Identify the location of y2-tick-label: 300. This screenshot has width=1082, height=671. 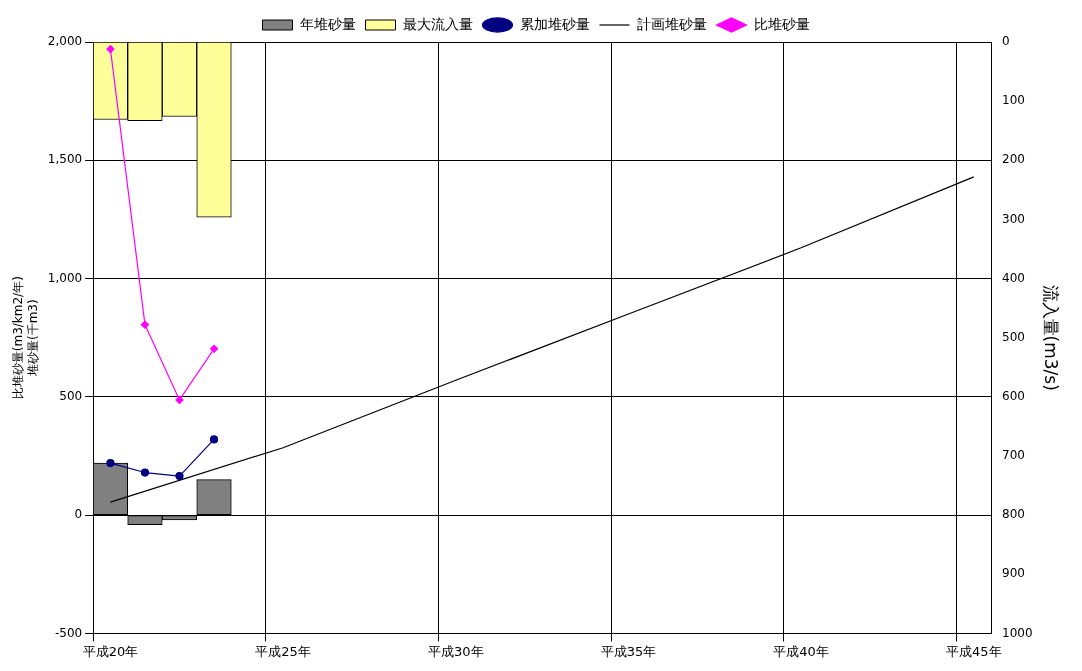
(1013, 218).